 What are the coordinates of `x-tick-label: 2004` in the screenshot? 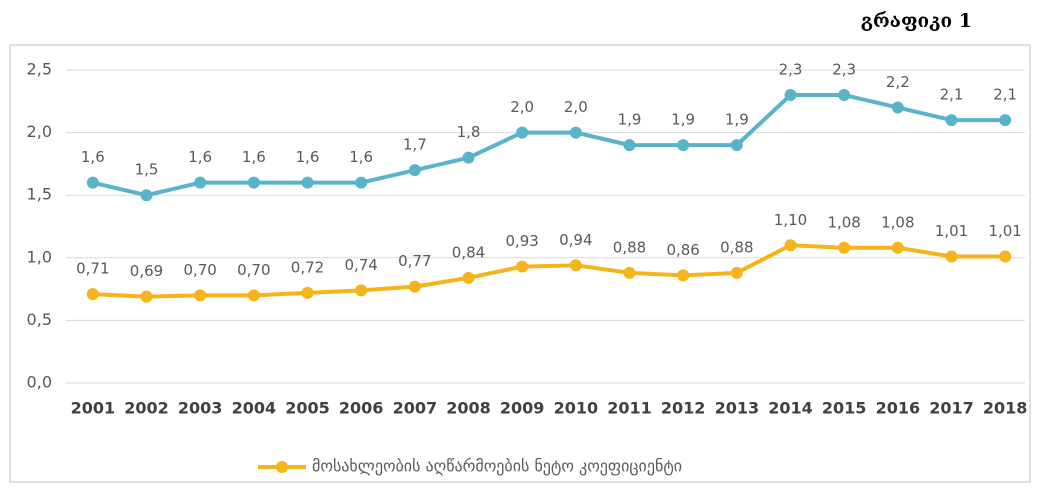 It's located at (254, 408).